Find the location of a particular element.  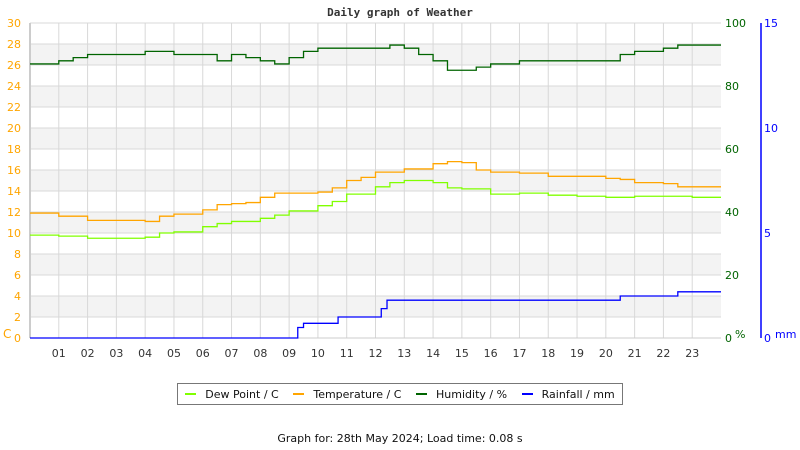

x-tick-label: 14 is located at coordinates (433, 353).